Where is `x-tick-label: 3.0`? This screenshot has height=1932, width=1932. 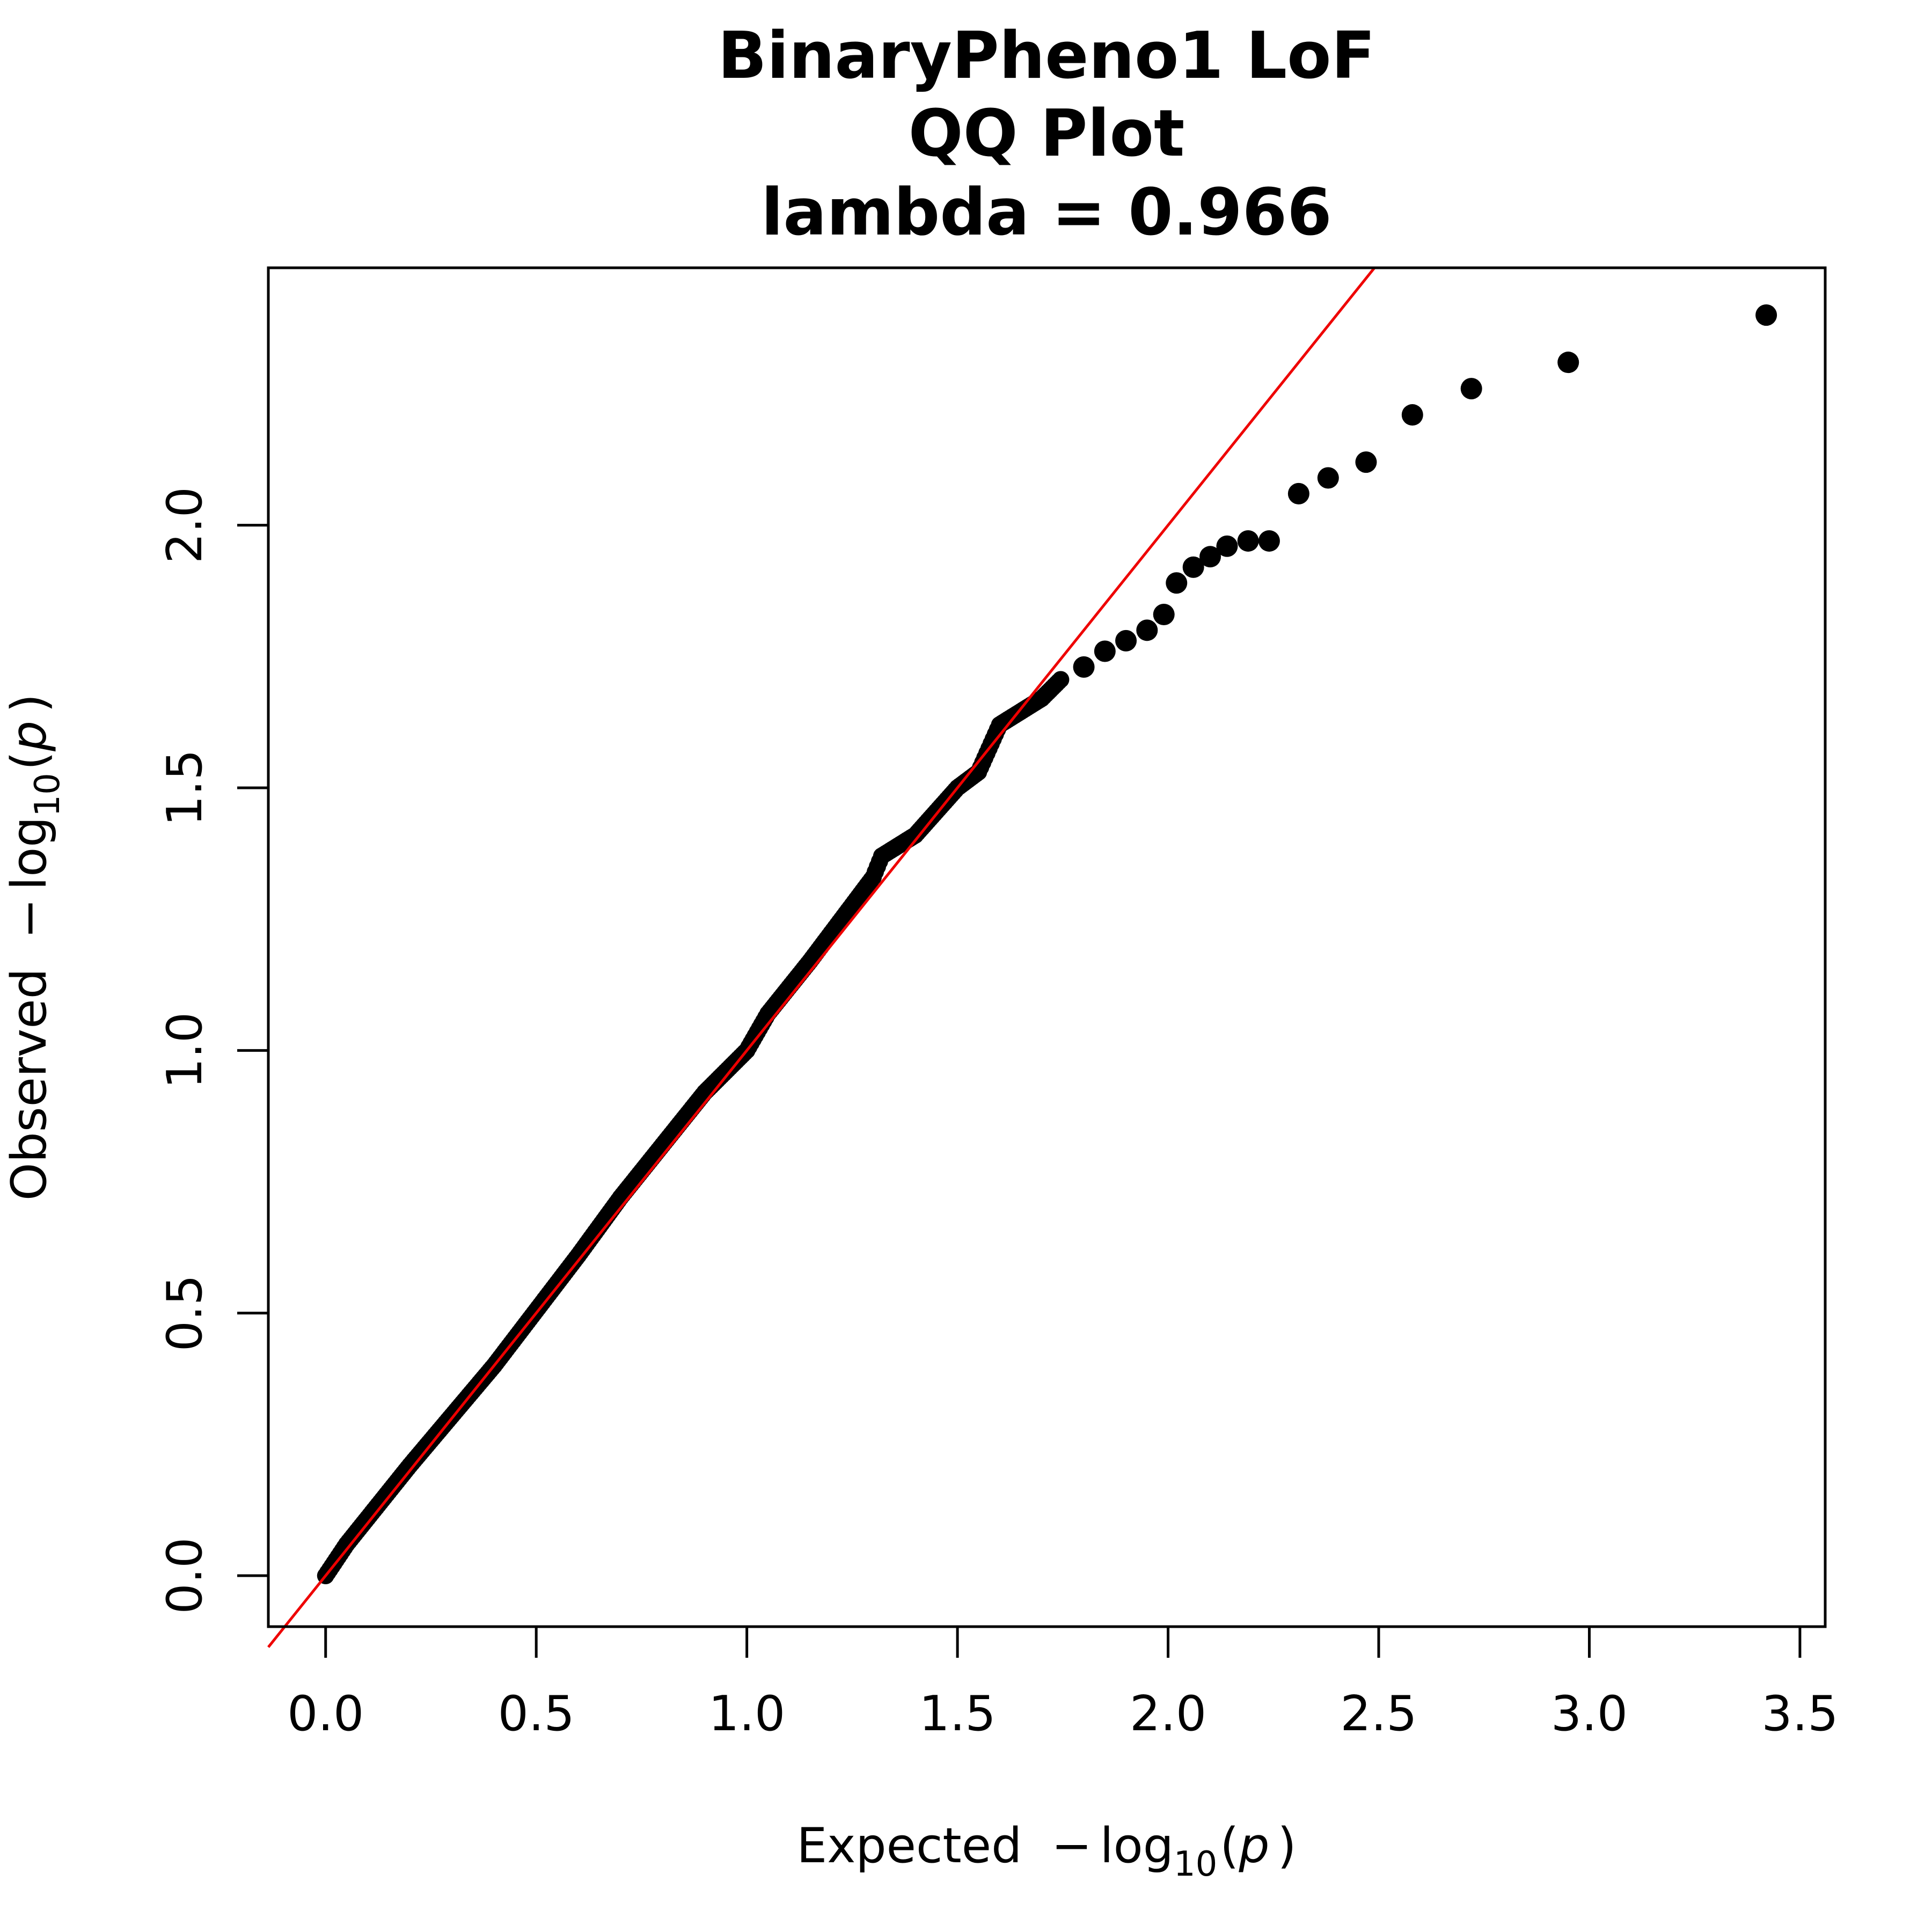 x-tick-label: 3.0 is located at coordinates (1589, 1714).